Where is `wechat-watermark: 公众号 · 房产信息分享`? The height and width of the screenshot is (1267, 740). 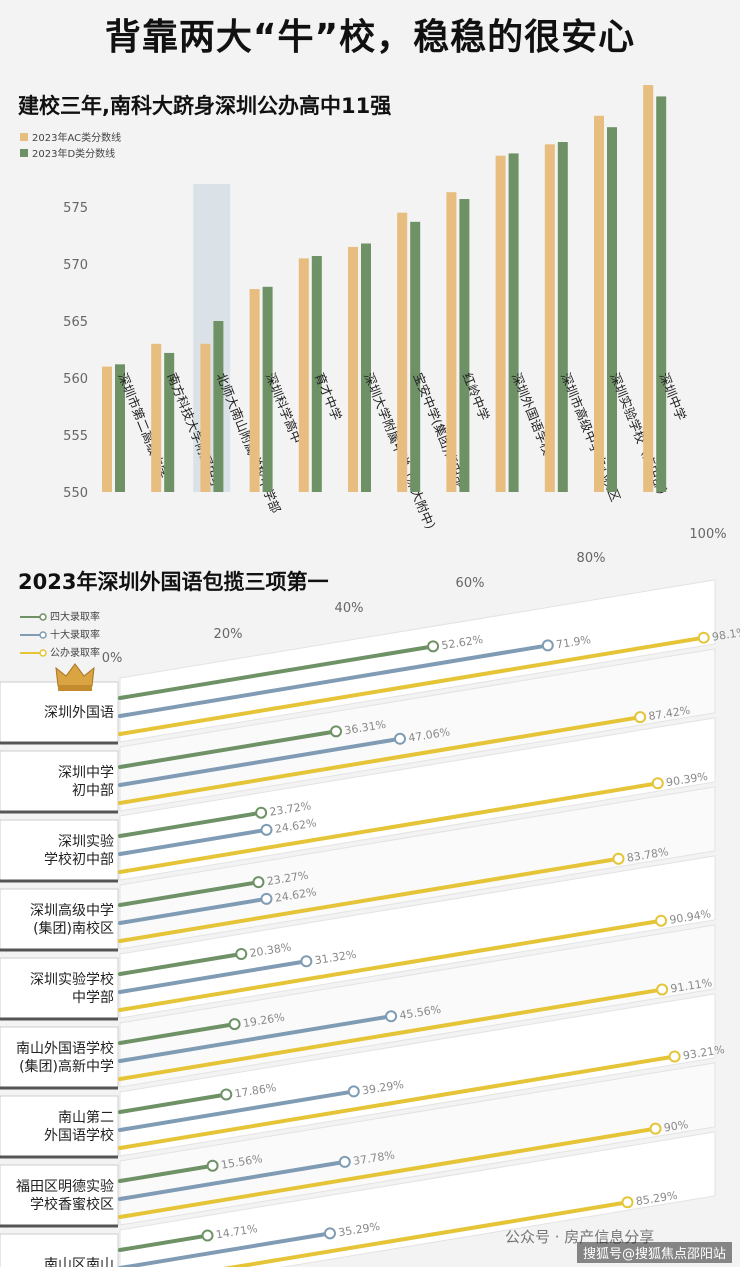
wechat-watermark: 公众号 · 房产信息分享 is located at coordinates (580, 1237).